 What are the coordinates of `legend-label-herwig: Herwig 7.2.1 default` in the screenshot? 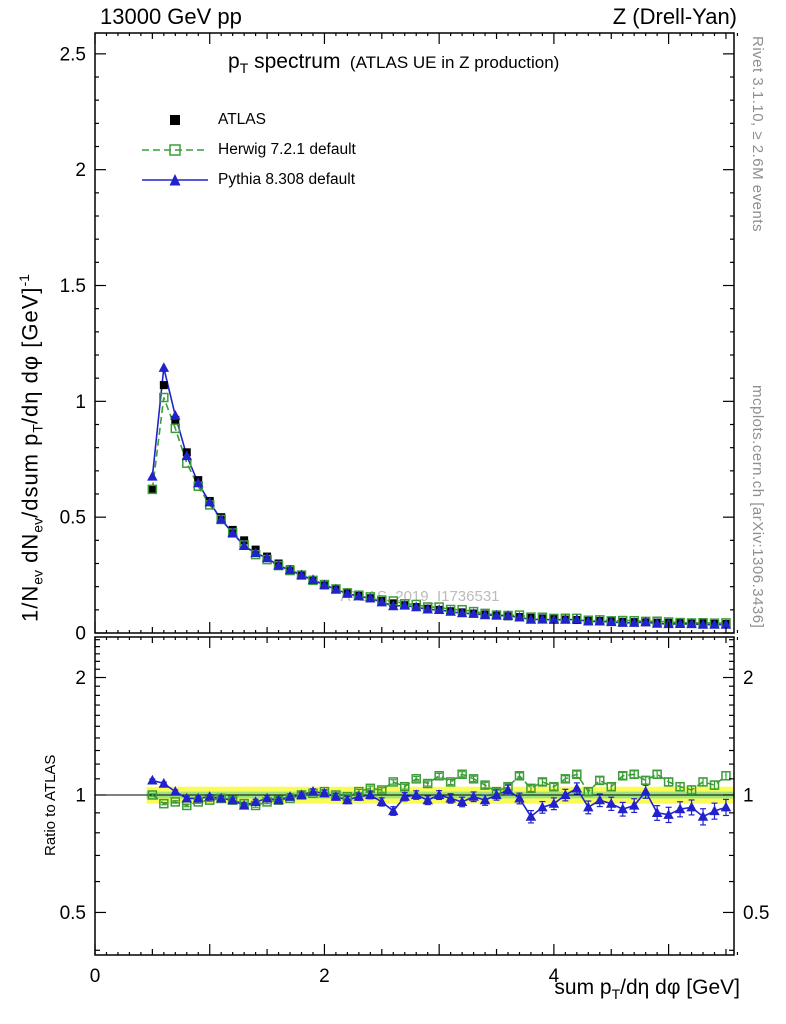 It's located at (287, 149).